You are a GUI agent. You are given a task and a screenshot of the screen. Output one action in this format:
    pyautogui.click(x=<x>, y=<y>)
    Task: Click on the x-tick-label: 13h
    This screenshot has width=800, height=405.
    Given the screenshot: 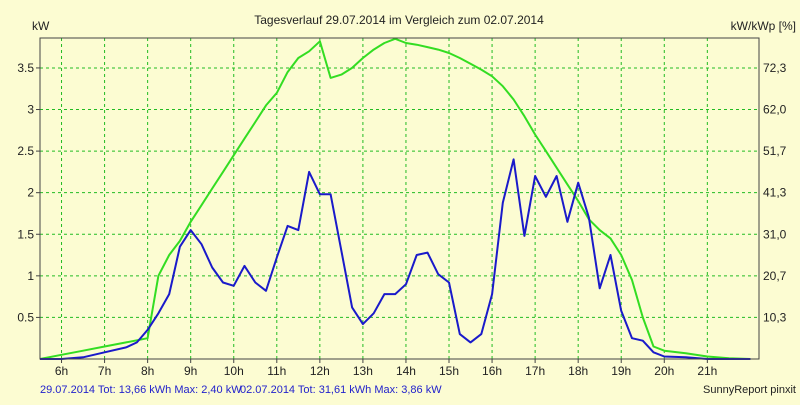 What is the action you would take?
    pyautogui.click(x=363, y=371)
    